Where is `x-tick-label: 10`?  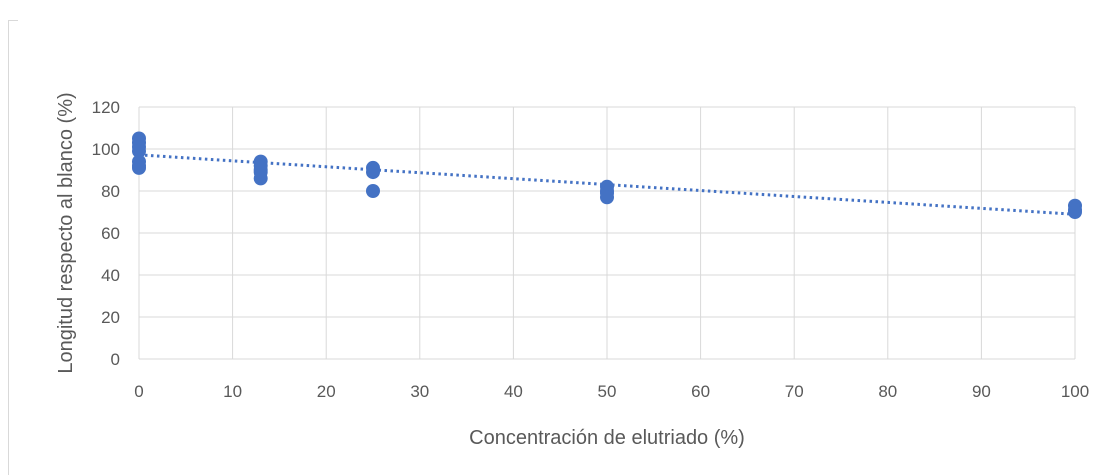
x-tick-label: 10 is located at coordinates (232, 391).